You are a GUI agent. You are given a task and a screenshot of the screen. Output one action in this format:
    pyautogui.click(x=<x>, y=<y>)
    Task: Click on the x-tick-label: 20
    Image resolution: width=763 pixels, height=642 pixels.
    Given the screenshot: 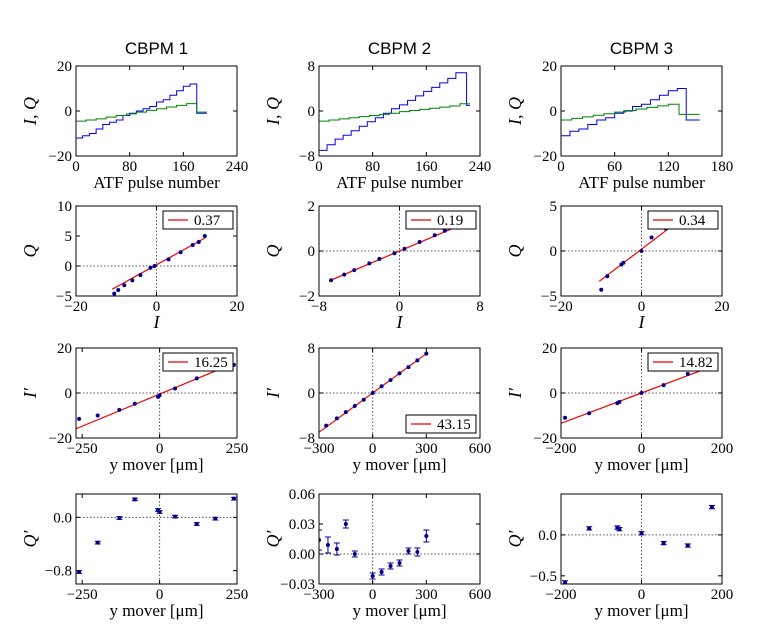 What is the action you would take?
    pyautogui.click(x=722, y=307)
    